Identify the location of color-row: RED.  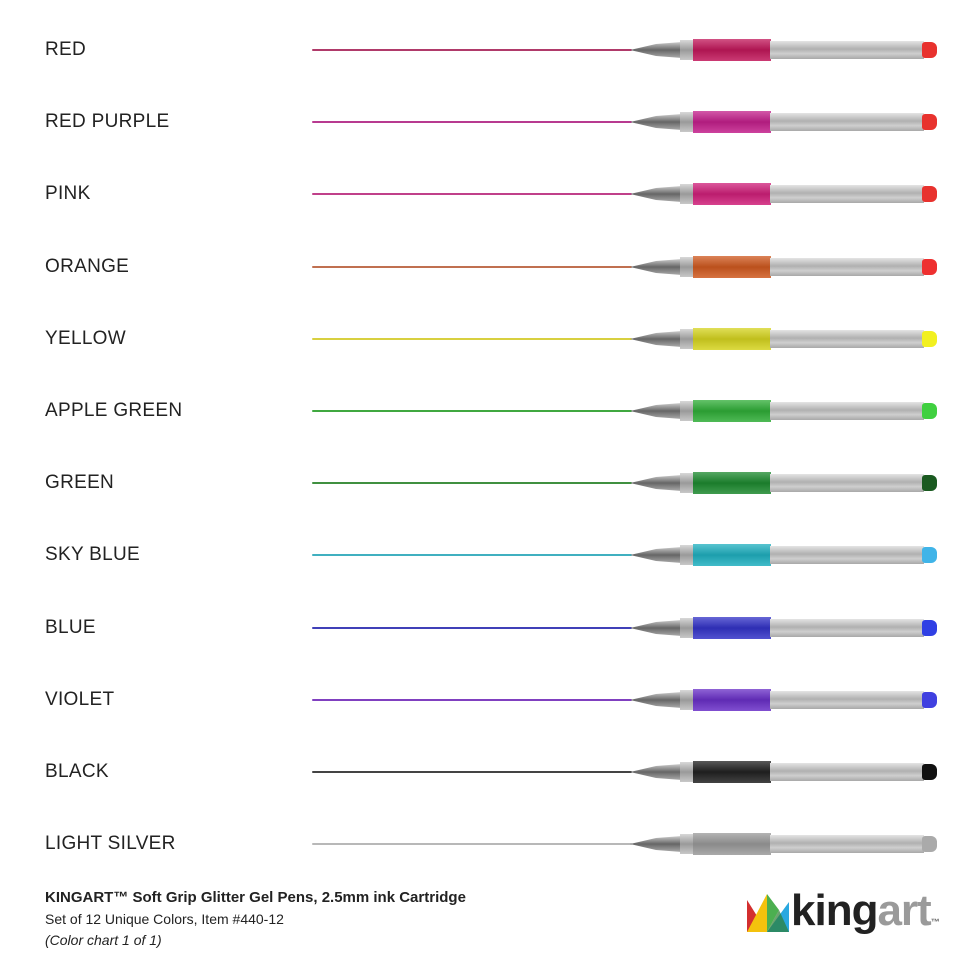
(490, 50).